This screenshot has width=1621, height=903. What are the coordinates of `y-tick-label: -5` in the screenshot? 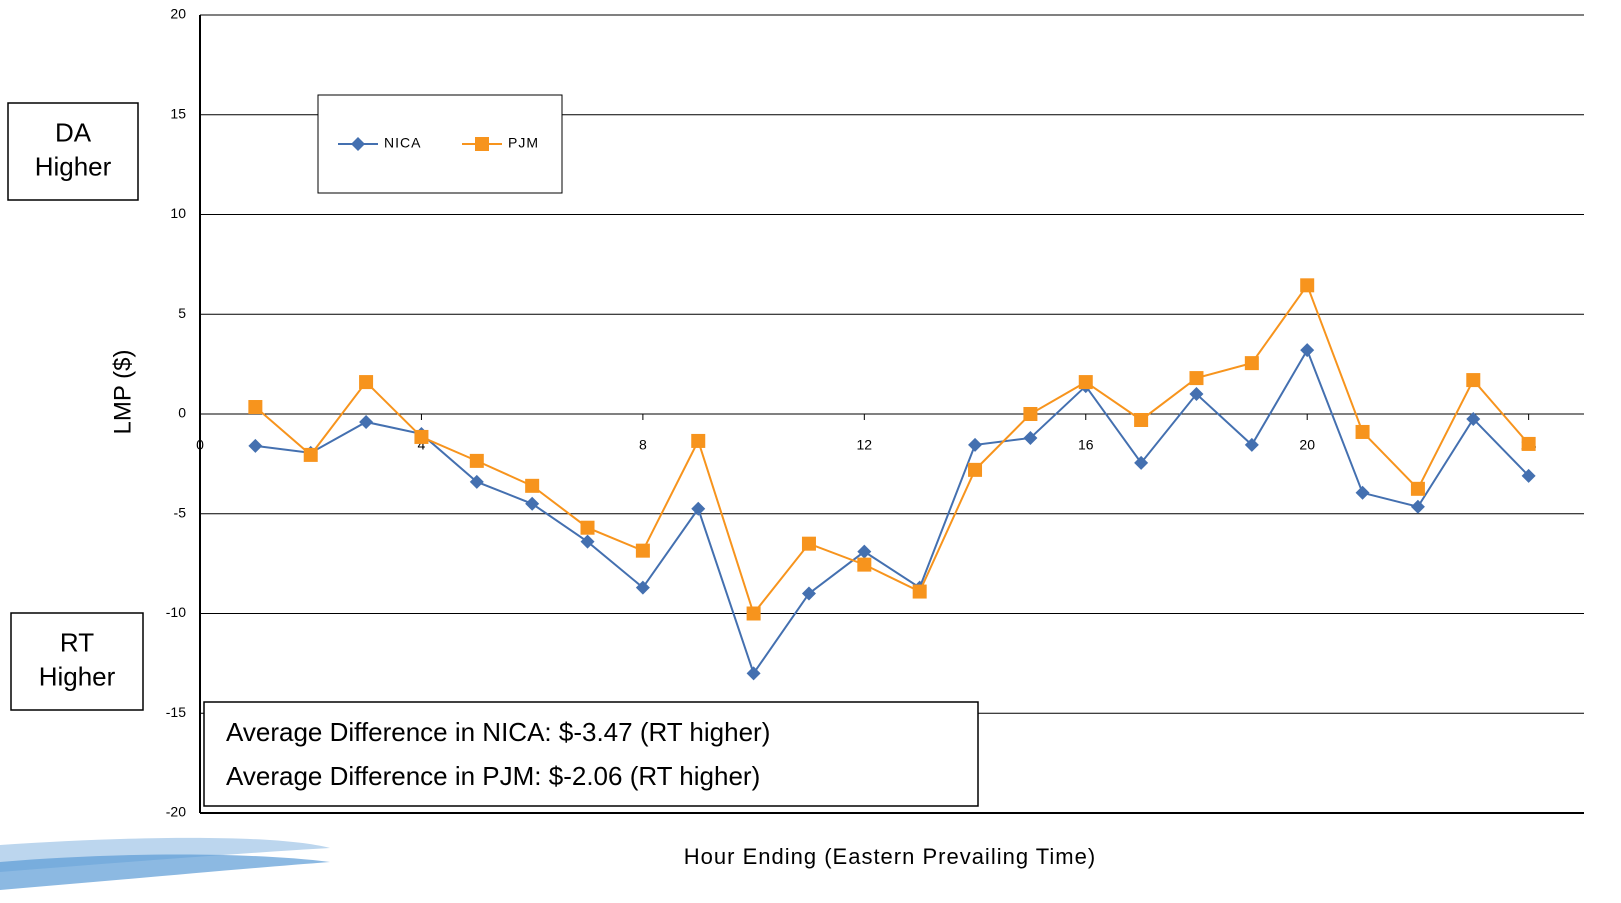 It's located at (180, 512).